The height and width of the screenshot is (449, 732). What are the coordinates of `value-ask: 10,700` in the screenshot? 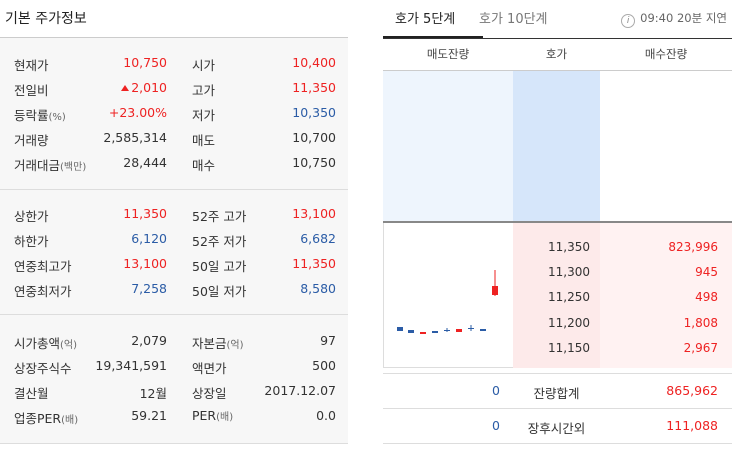 It's located at (314, 137).